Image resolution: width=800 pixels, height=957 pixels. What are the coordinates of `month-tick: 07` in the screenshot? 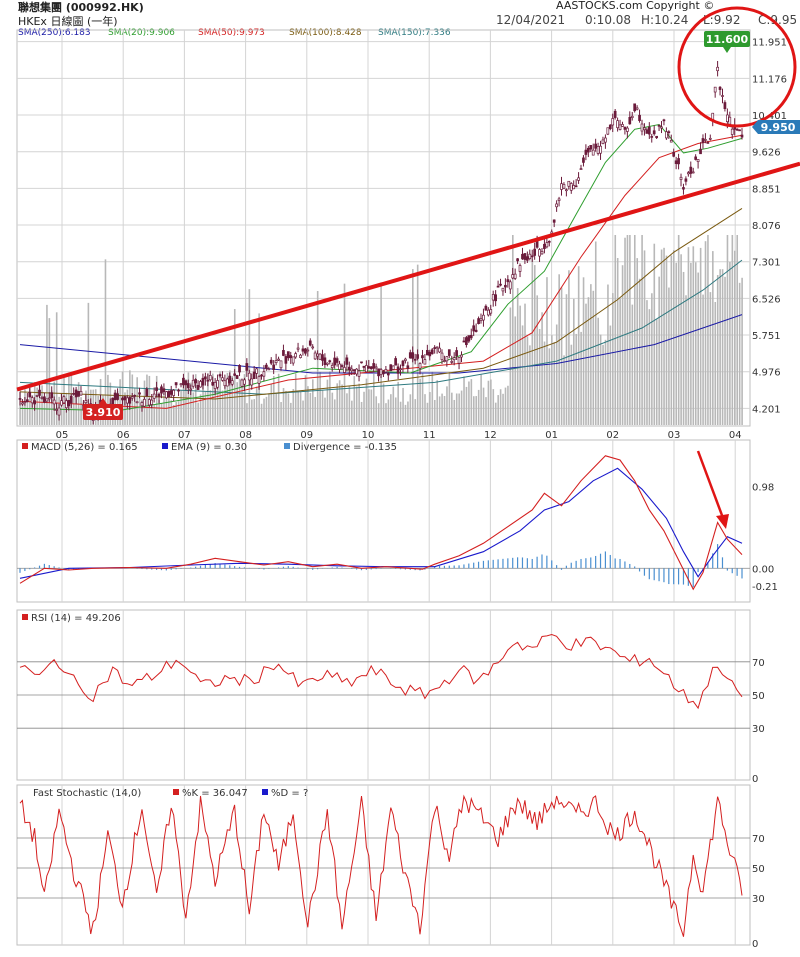 It's located at (184, 435).